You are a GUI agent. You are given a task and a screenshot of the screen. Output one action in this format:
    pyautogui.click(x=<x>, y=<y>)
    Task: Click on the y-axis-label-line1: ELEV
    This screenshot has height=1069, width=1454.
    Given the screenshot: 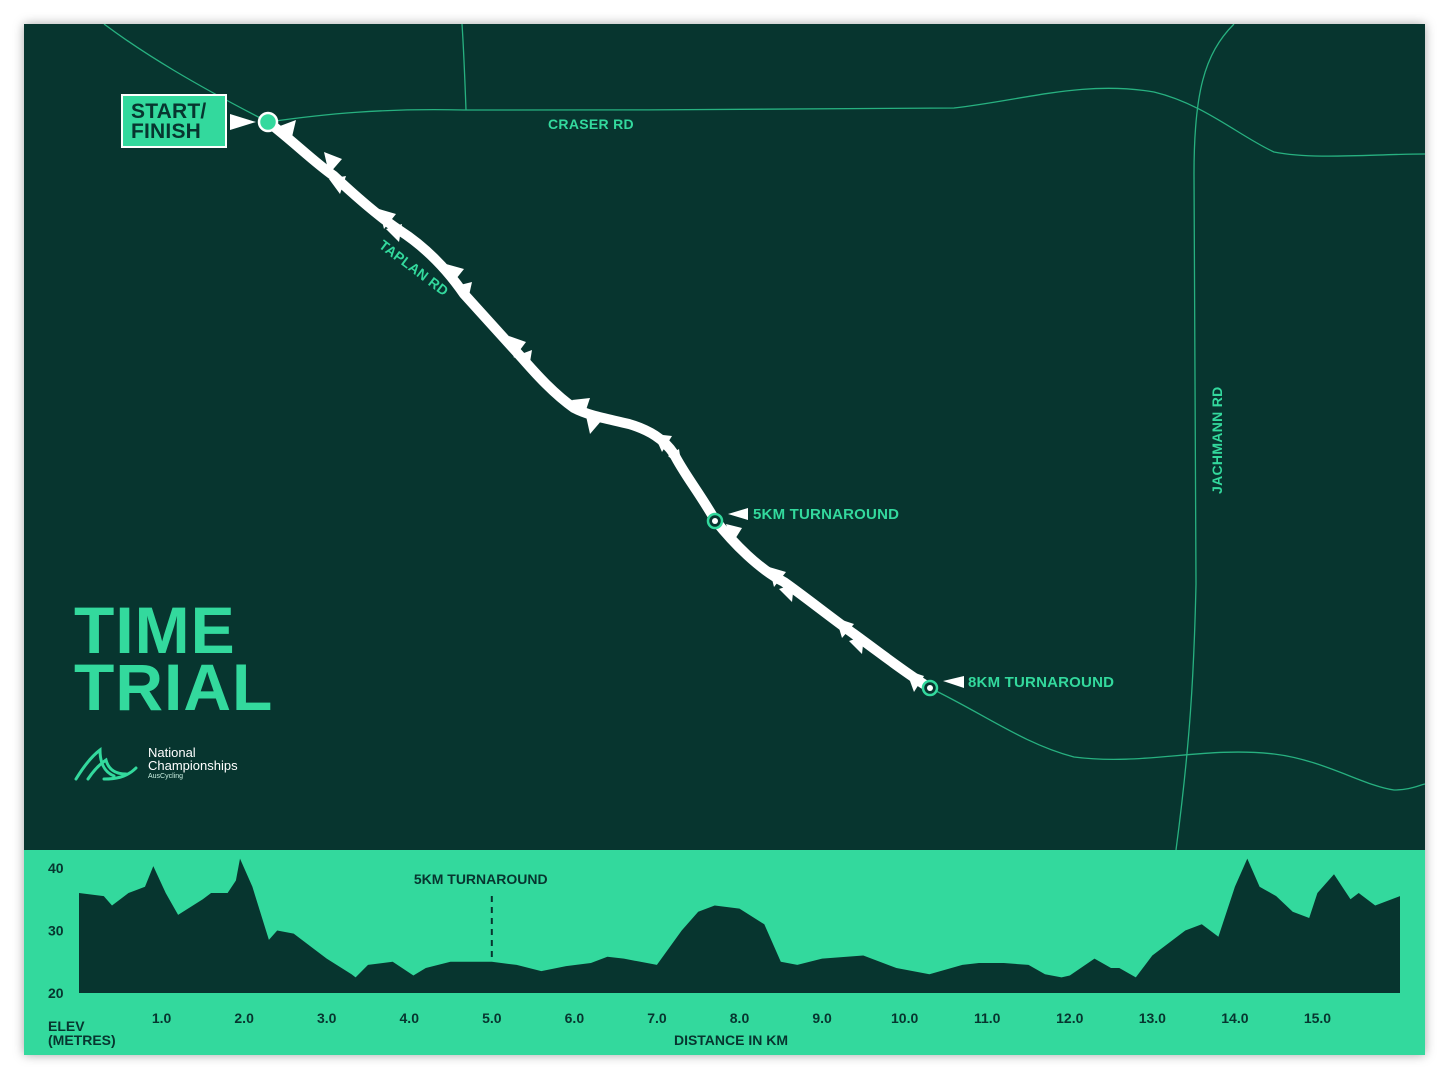 What is the action you would take?
    pyautogui.click(x=66, y=1026)
    